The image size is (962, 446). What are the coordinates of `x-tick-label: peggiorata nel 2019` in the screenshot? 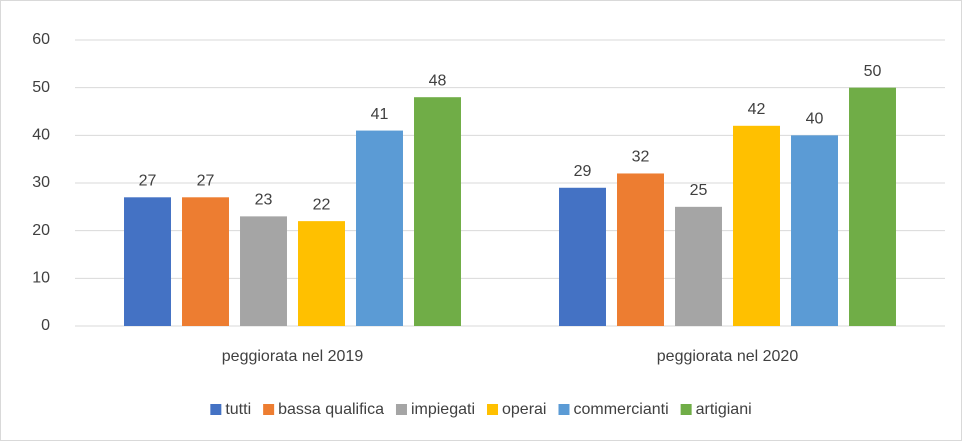 It's located at (293, 356).